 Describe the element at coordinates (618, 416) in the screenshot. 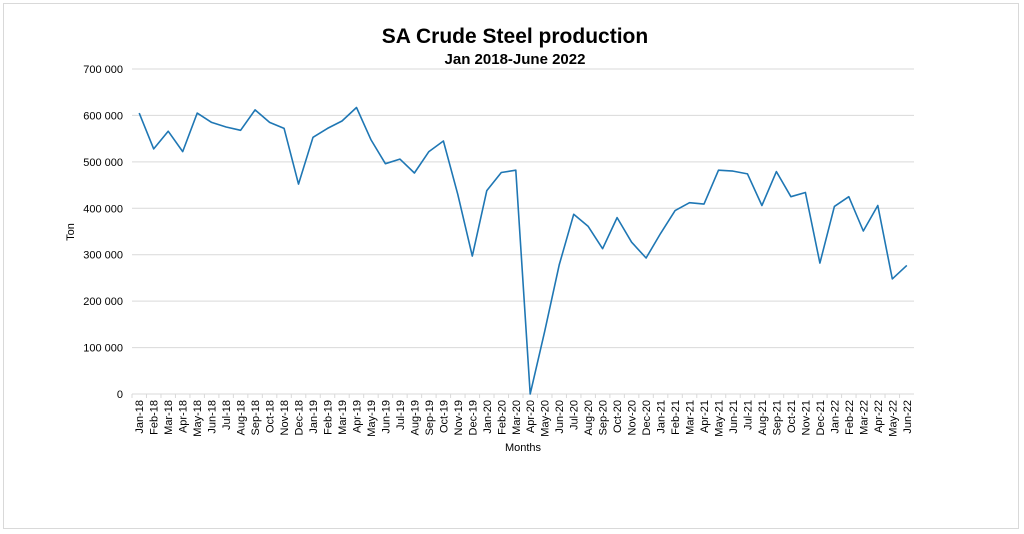

I see `x-tick-label: Oct-20` at that location.